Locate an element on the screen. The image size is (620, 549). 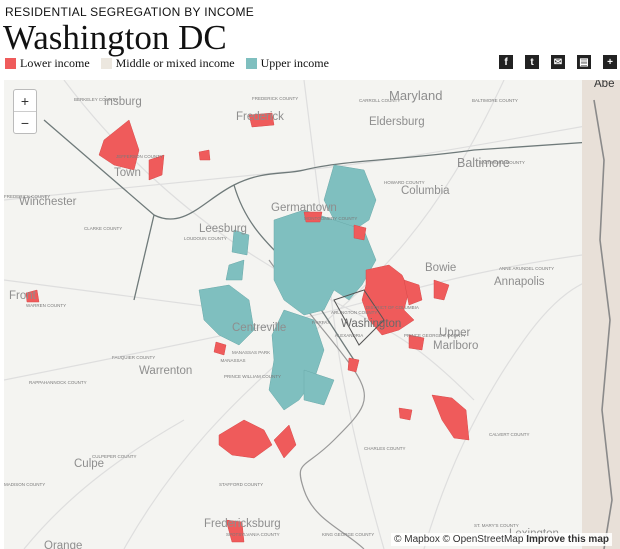
label-winchester: Winchester is located at coordinates (48, 202).